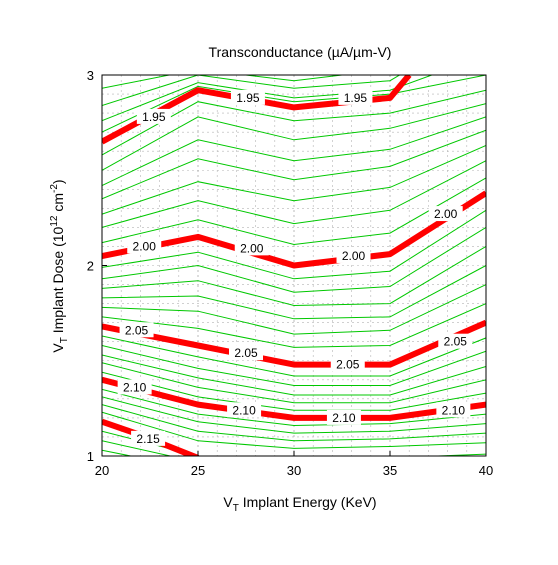 The width and height of the screenshot is (558, 565). What do you see at coordinates (90, 75) in the screenshot?
I see `y-tick-label: 3` at bounding box center [90, 75].